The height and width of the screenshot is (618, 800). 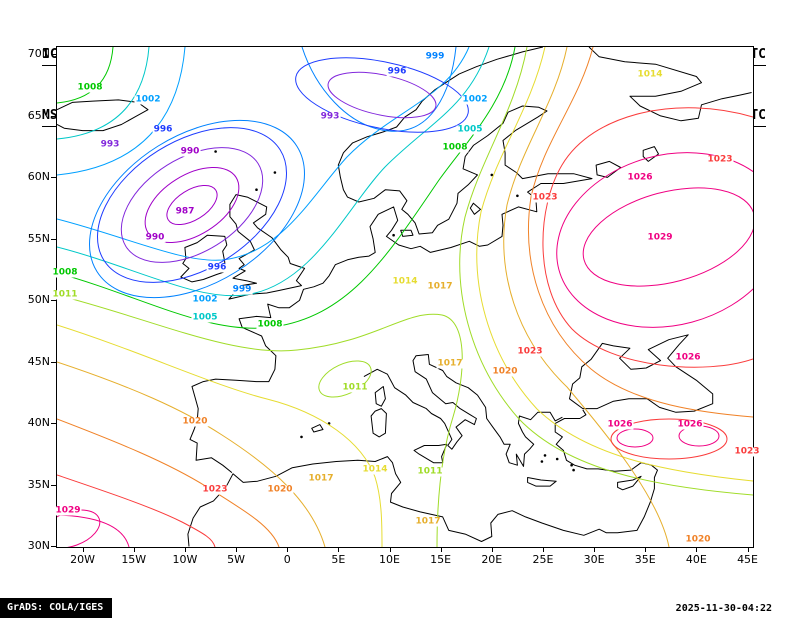 What do you see at coordinates (83, 559) in the screenshot?
I see `lon-tick-label: 20W` at bounding box center [83, 559].